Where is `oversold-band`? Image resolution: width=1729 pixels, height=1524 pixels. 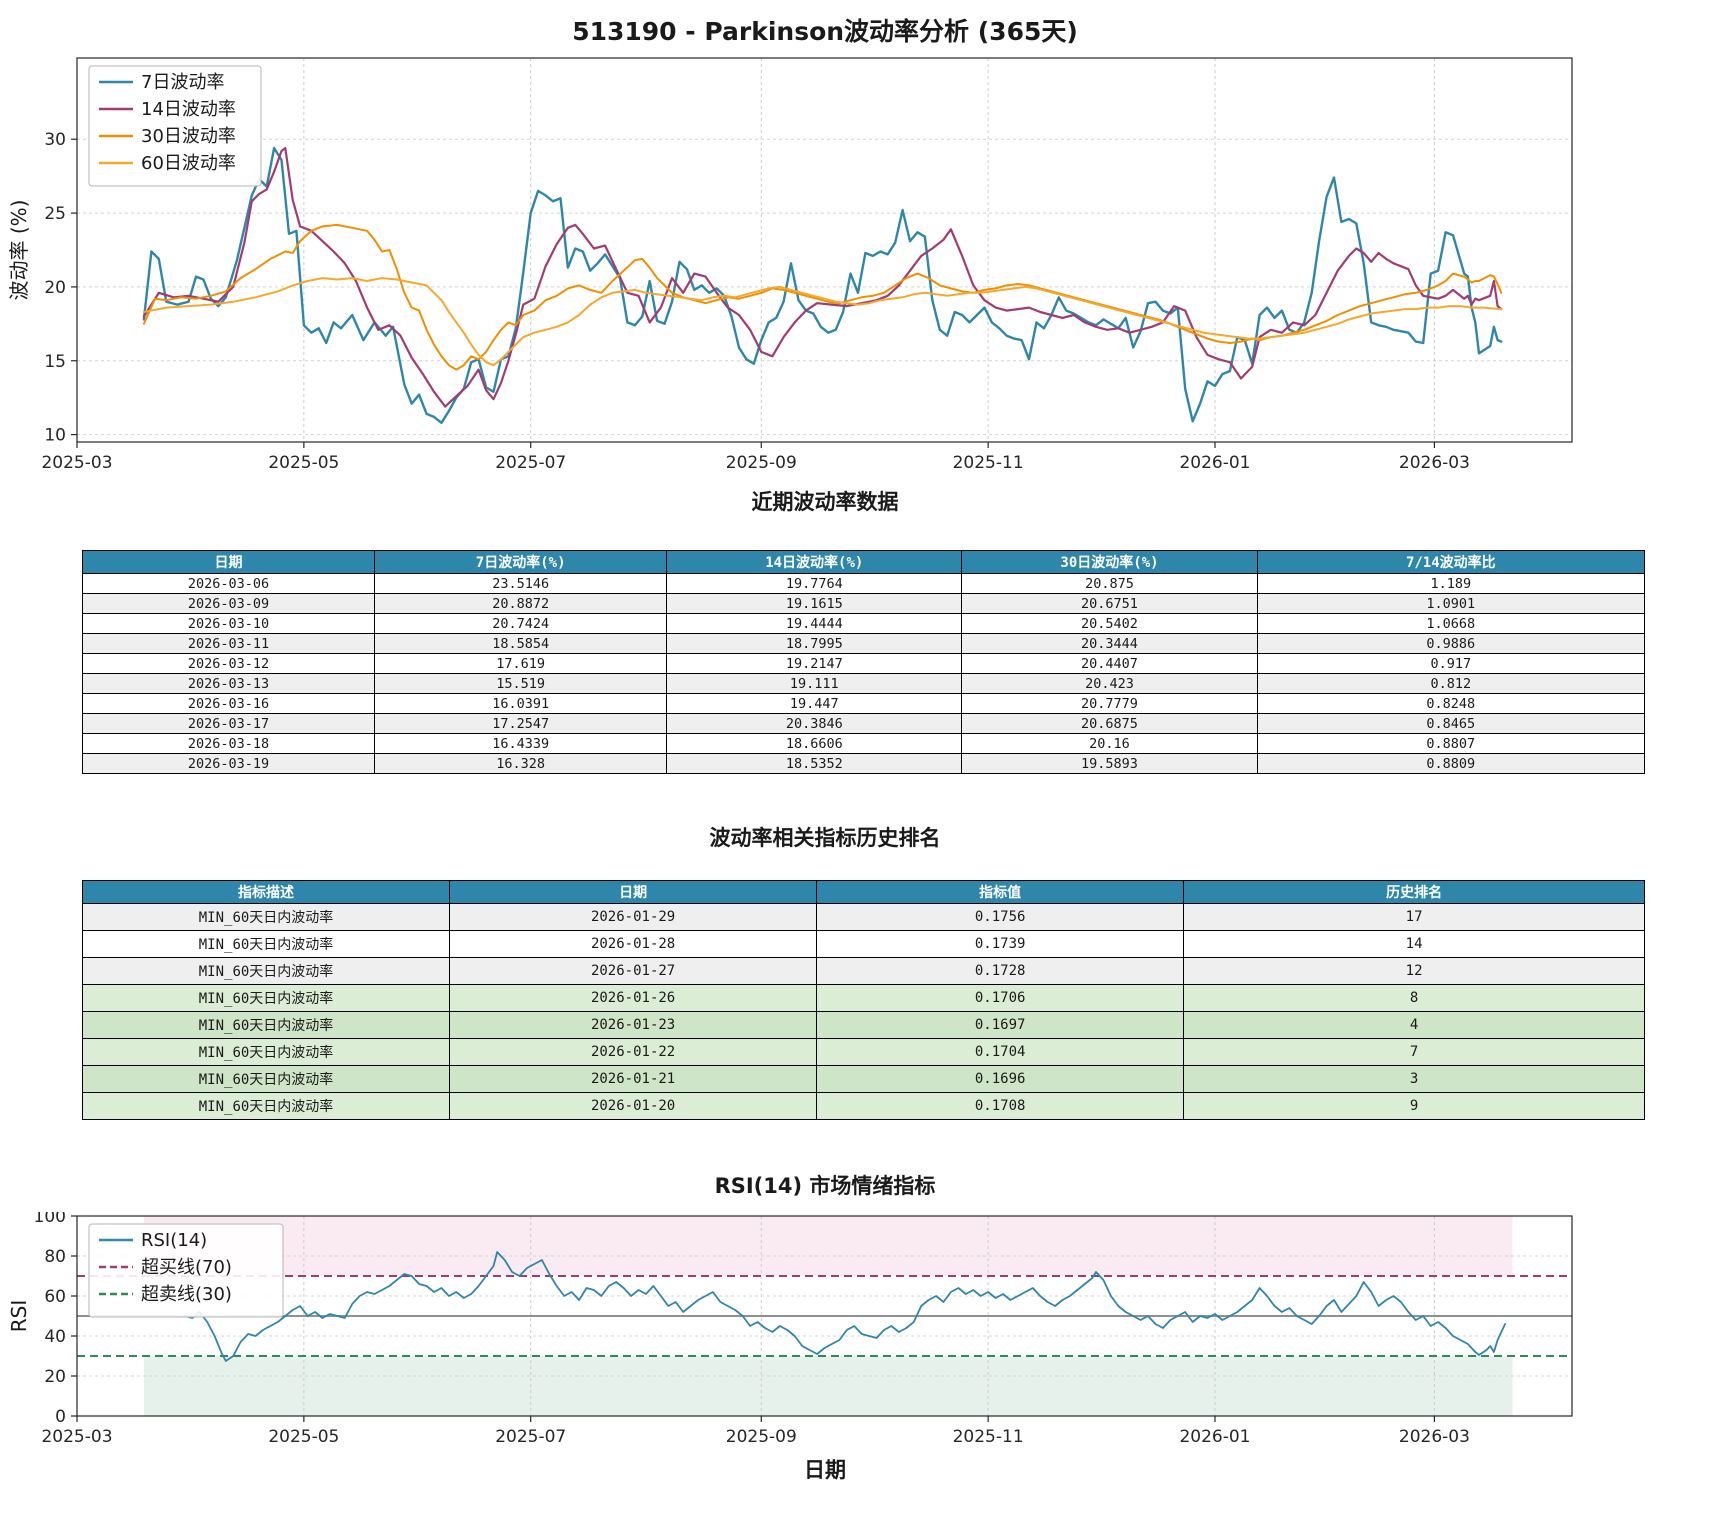
oversold-band is located at coordinates (828, 1386).